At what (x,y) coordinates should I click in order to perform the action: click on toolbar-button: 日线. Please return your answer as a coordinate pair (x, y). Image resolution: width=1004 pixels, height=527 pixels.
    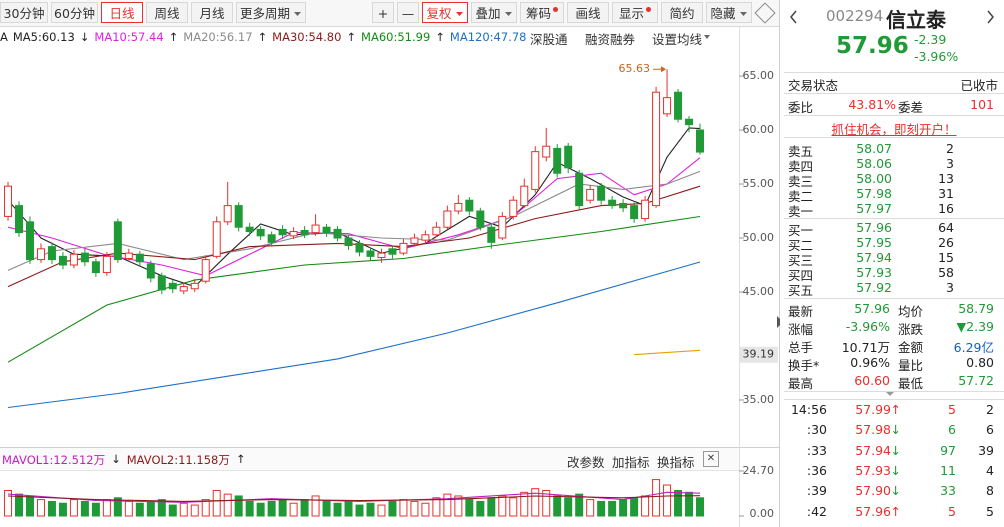
    Looking at the image, I should click on (122, 12).